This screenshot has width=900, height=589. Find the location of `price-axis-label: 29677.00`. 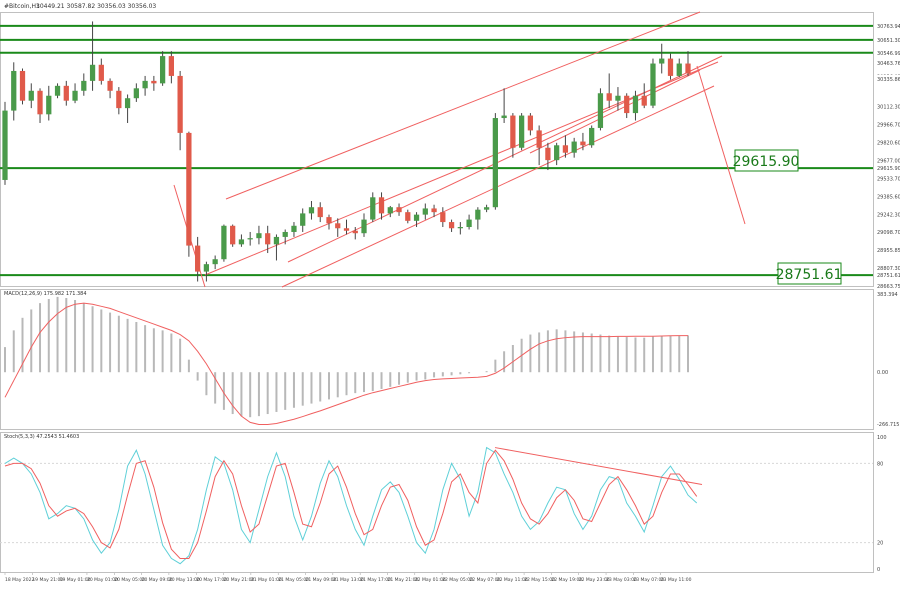

price-axis-label: 29677.00 is located at coordinates (888, 162).